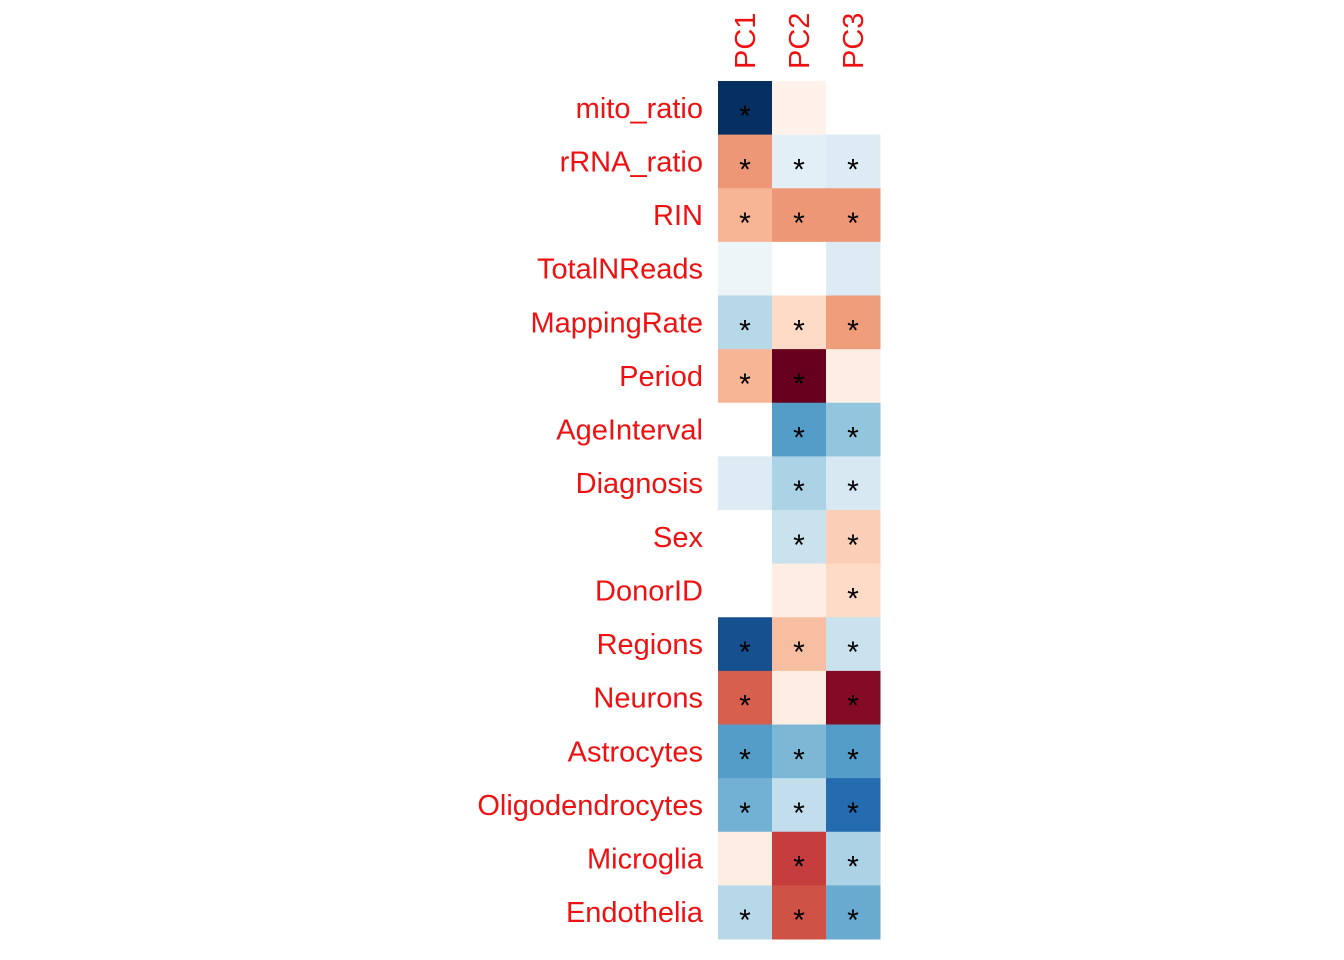  Describe the element at coordinates (678, 538) in the screenshot. I see `row-label: Sex` at that location.